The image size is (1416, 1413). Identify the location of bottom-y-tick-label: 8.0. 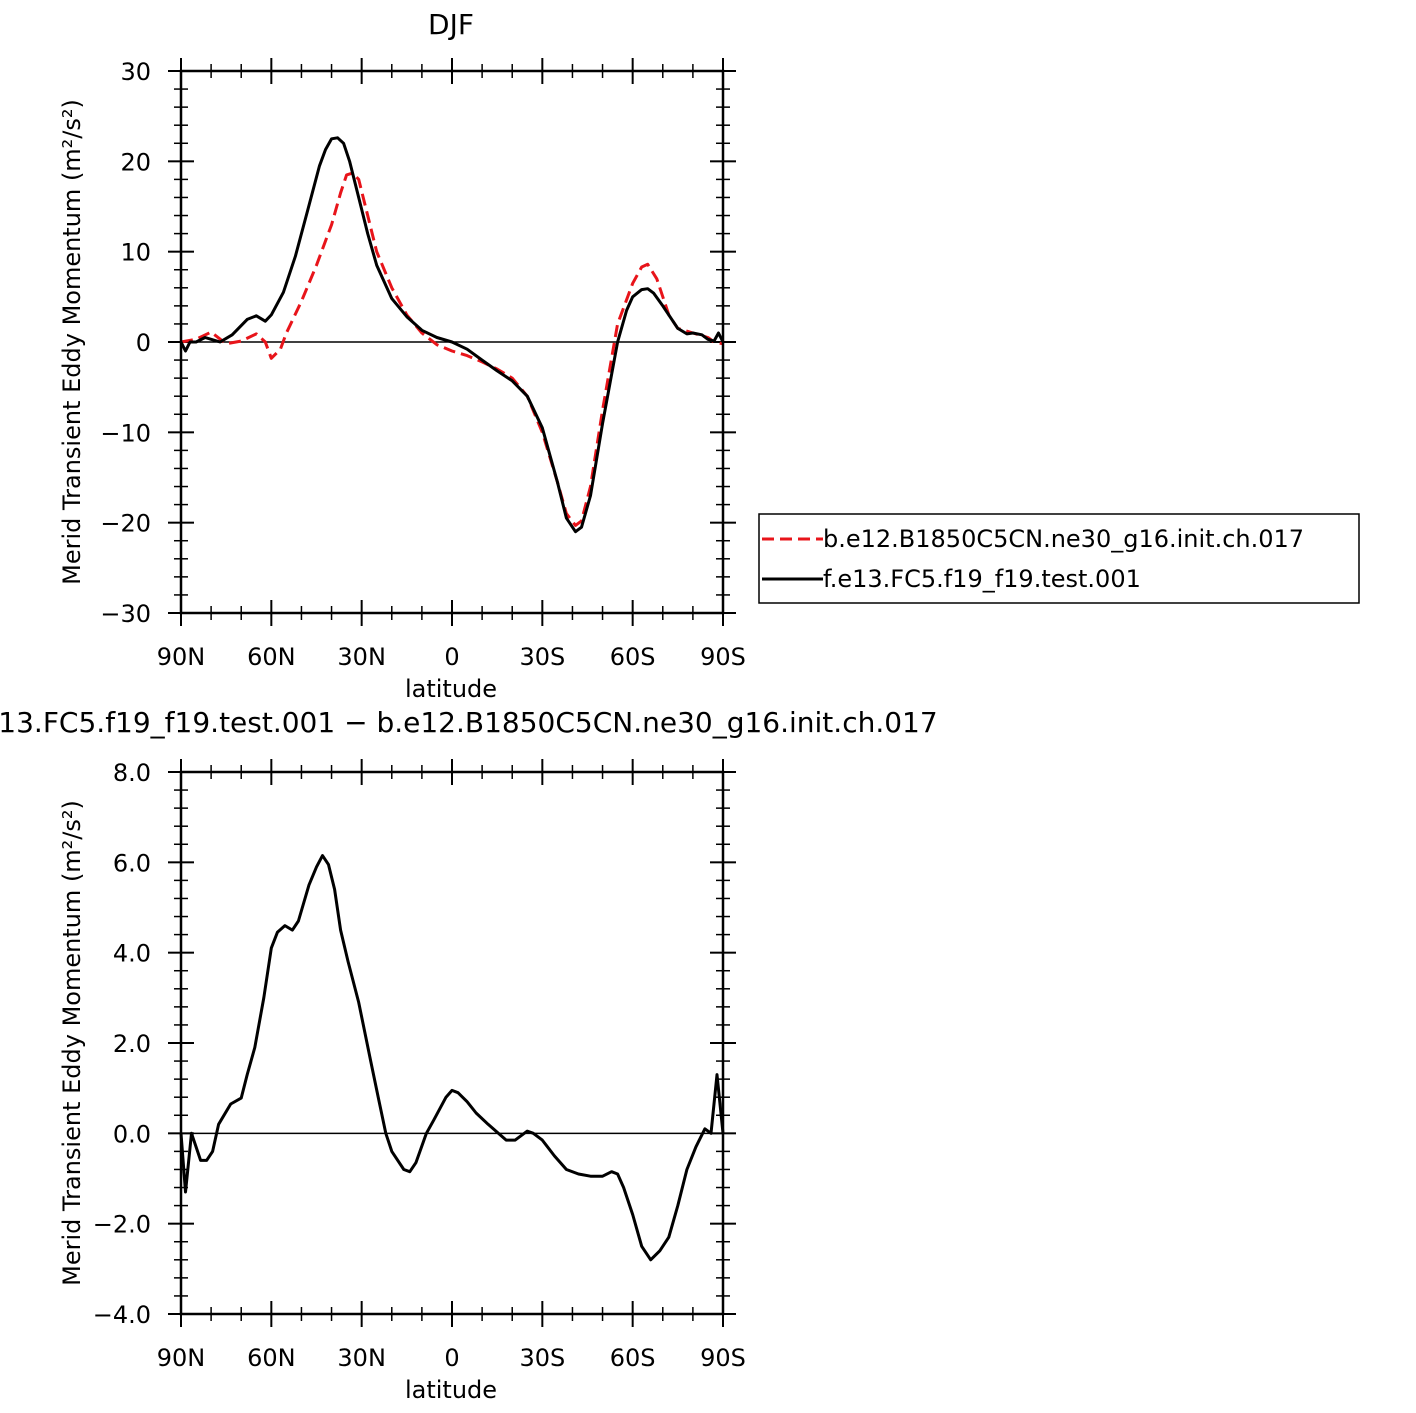
(132, 773).